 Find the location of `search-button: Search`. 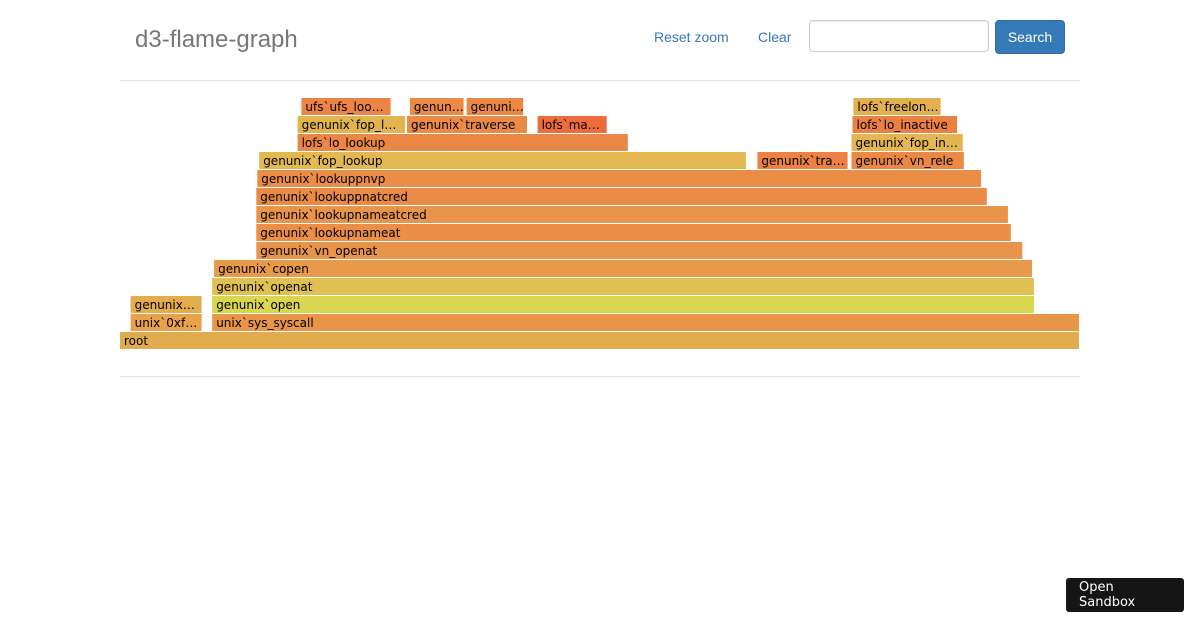

search-button: Search is located at coordinates (1030, 37).